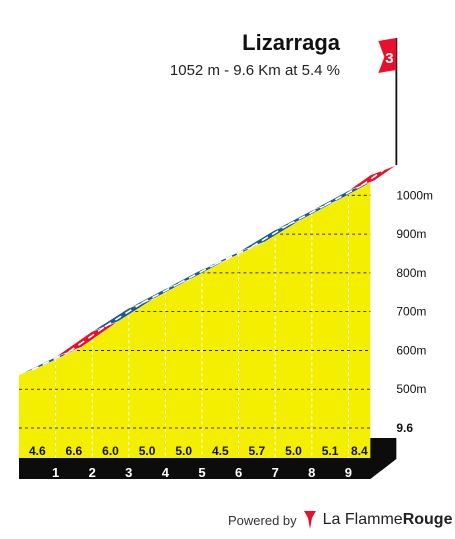 The image size is (455, 539). Describe the element at coordinates (220, 451) in the screenshot. I see `gradient-label: 4.5` at that location.